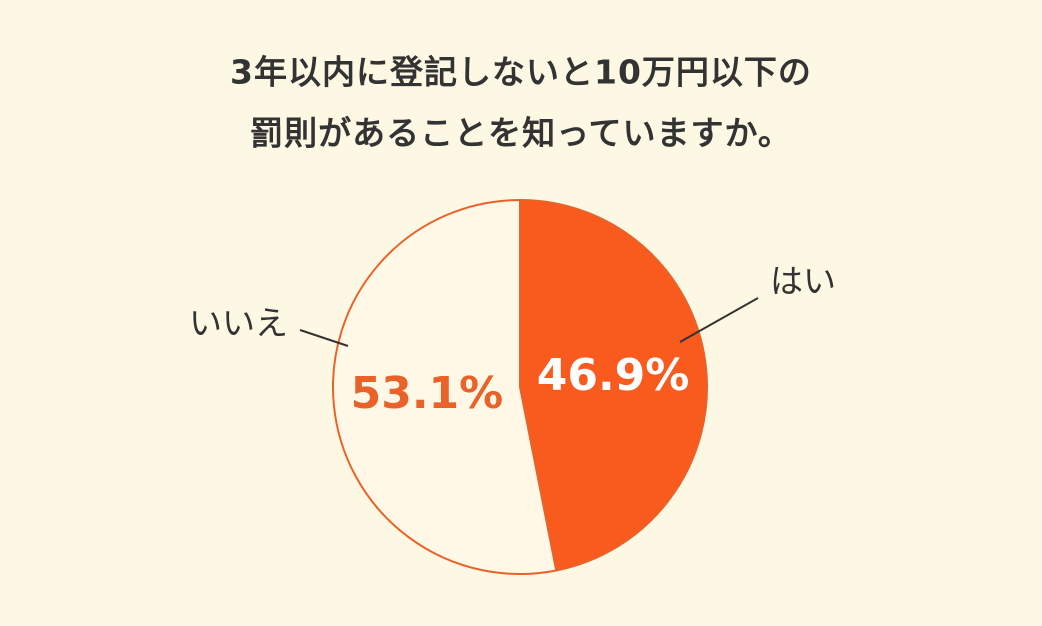  What do you see at coordinates (521, 72) in the screenshot?
I see `chart-title: 3年以内に登記しないと10万円以下の` at bounding box center [521, 72].